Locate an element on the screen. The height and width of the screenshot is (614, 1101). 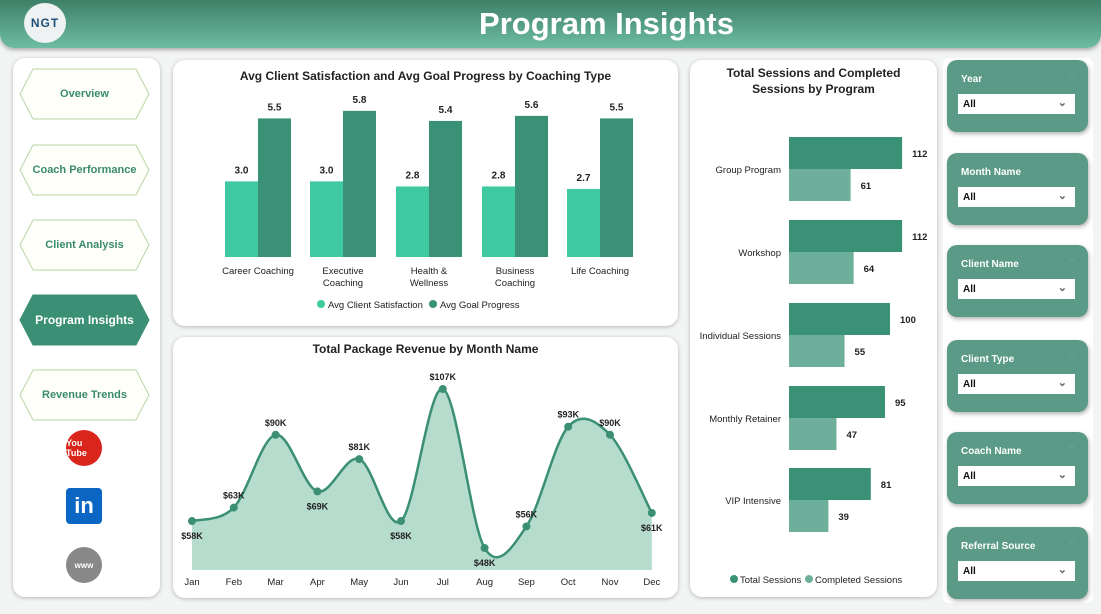
nav-label: Client Analysis is located at coordinates (84, 245).